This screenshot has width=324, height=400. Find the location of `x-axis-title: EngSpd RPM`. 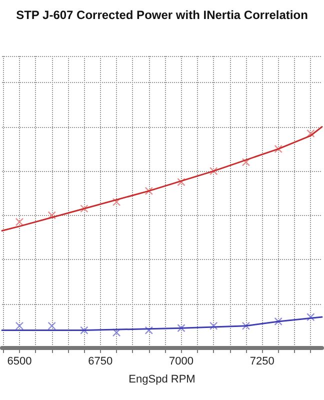

x-axis-title: EngSpd RPM is located at coordinates (162, 380).